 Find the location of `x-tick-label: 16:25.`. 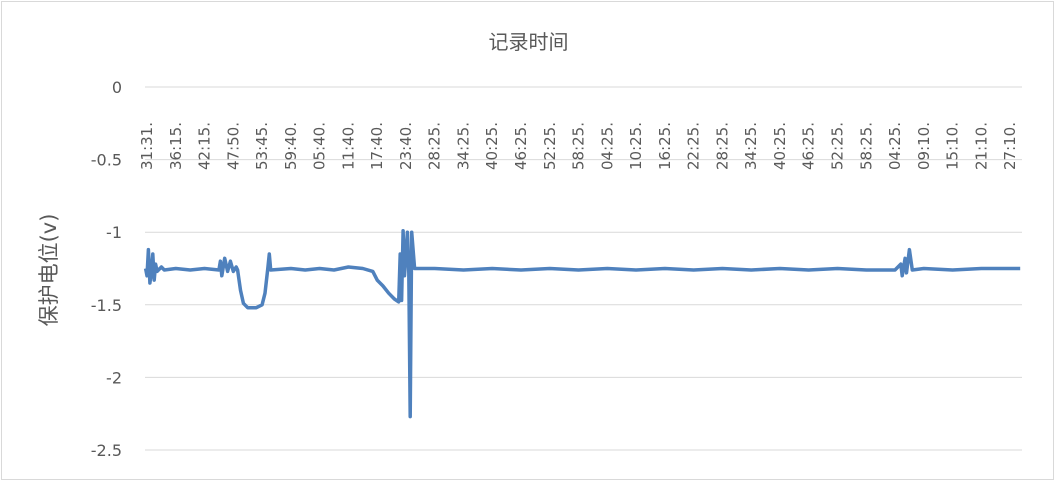

x-tick-label: 16:25. is located at coordinates (665, 146).